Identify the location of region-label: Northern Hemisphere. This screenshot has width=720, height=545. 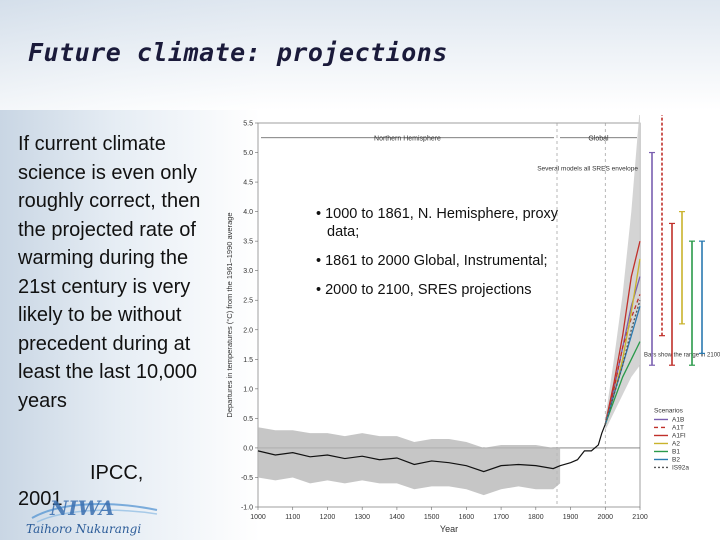
(407, 138).